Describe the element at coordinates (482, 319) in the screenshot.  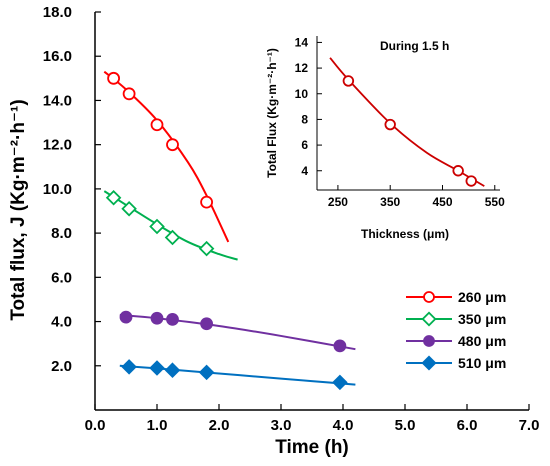
I see `legend-label: 350 μm` at that location.